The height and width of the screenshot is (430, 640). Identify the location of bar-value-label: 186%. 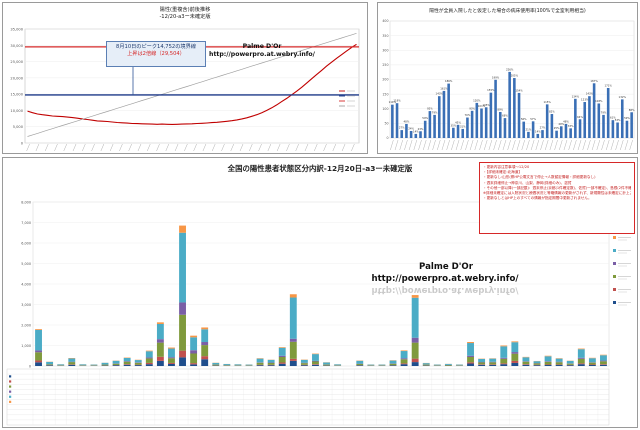
(449, 81).